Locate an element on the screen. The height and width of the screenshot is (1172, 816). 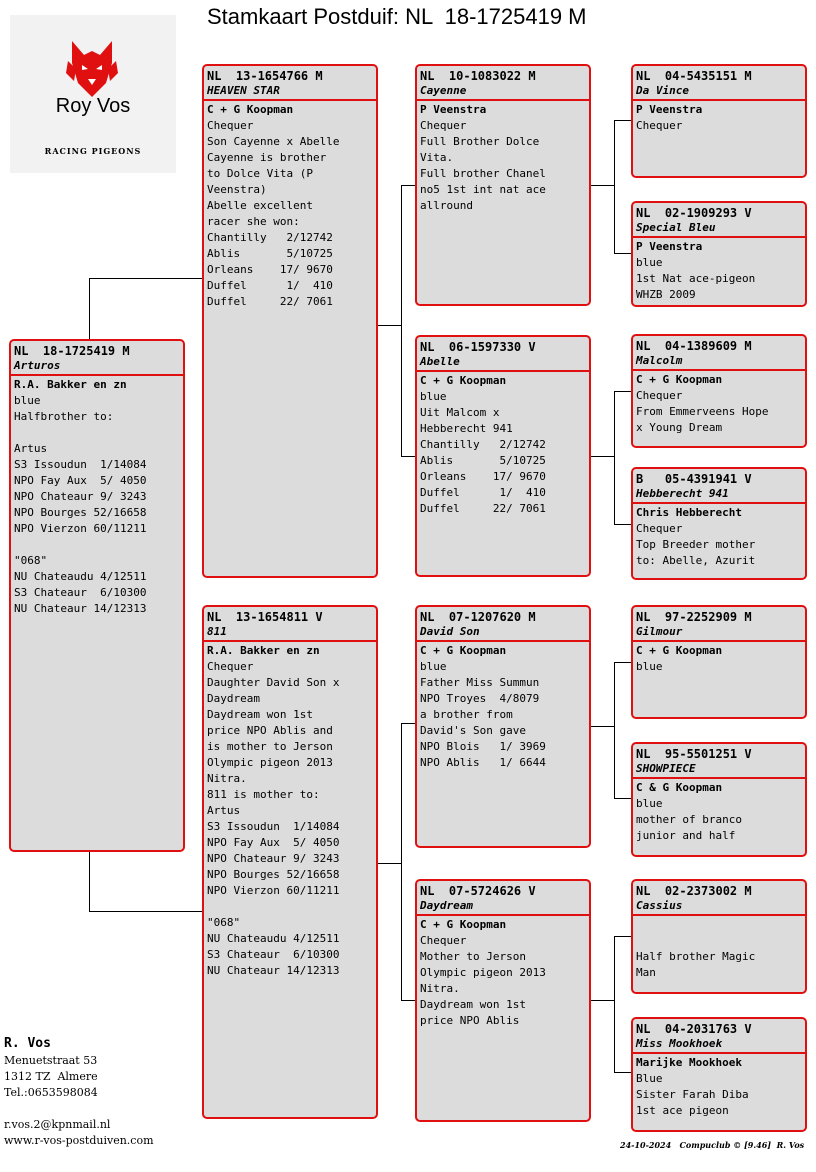
logo-name: Roy Vos is located at coordinates (93, 106).